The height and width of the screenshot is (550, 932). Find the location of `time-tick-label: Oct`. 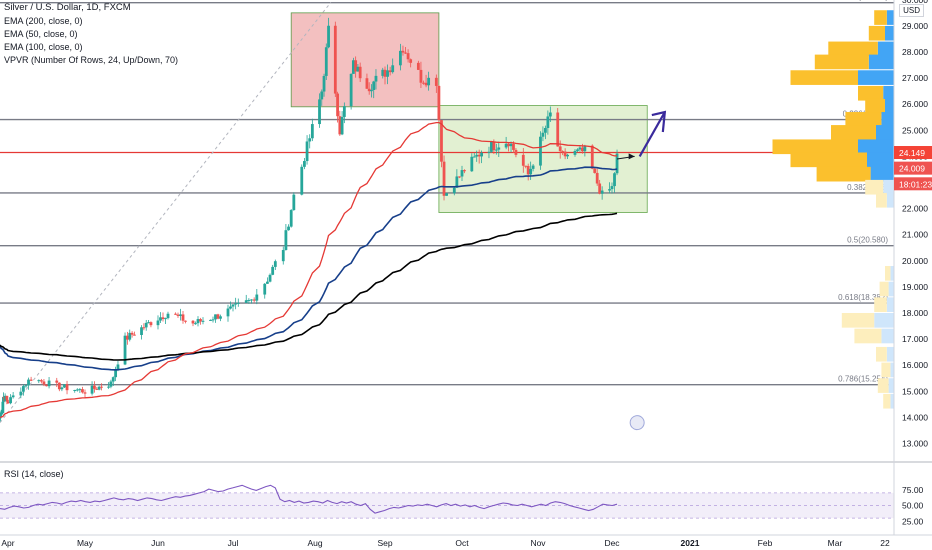

time-tick-label: Oct is located at coordinates (462, 543).